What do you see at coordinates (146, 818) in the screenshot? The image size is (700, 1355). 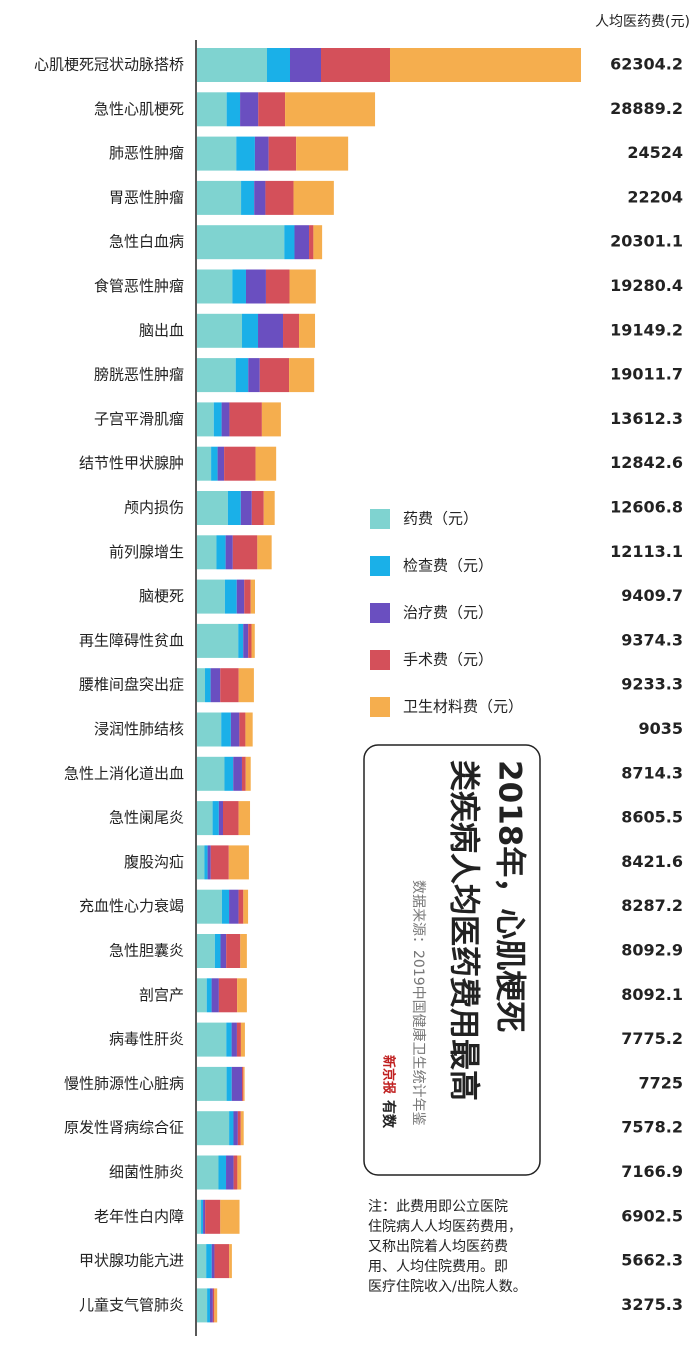 I see `category-label: 急性阑尾炎` at bounding box center [146, 818].